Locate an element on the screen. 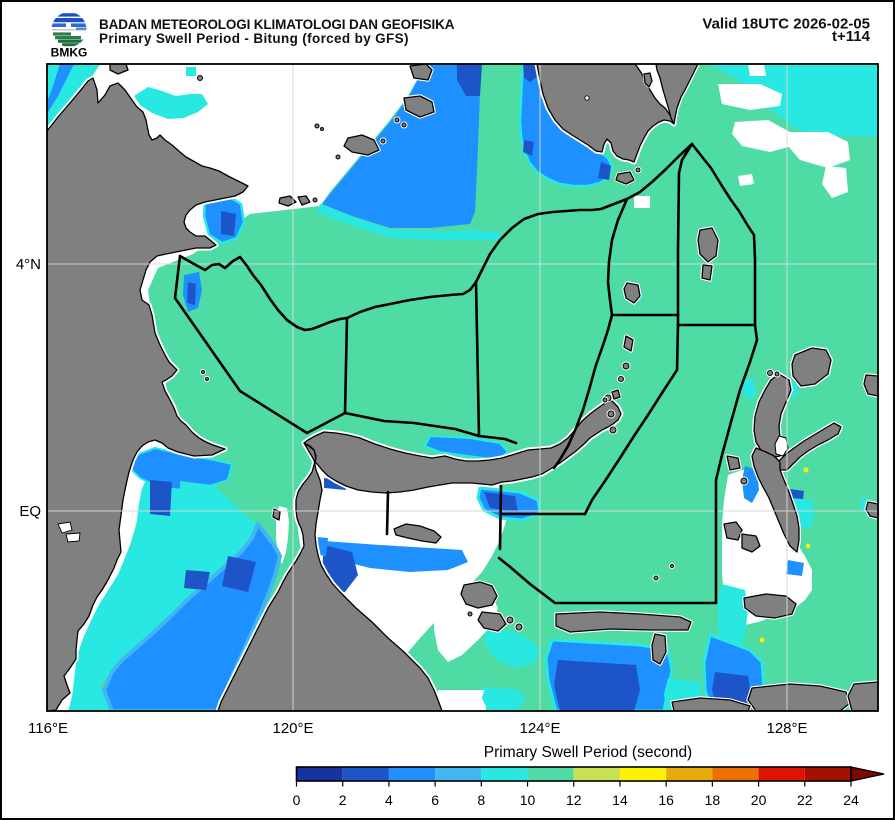  svg-text: 10 is located at coordinates (528, 800).